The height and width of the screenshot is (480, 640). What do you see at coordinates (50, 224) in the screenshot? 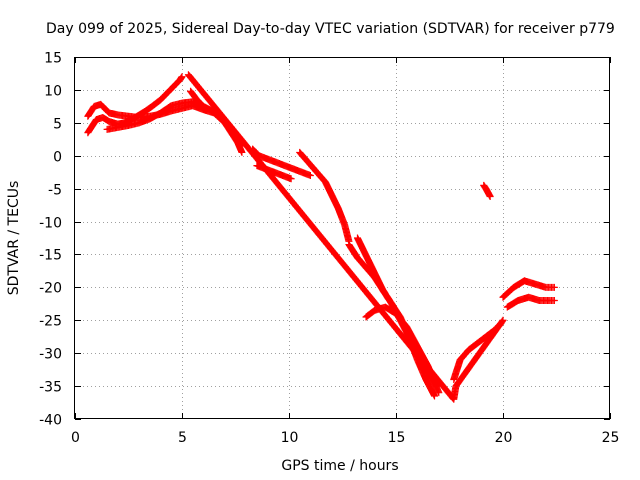
I see `y-tick-label: -10` at bounding box center [50, 224].